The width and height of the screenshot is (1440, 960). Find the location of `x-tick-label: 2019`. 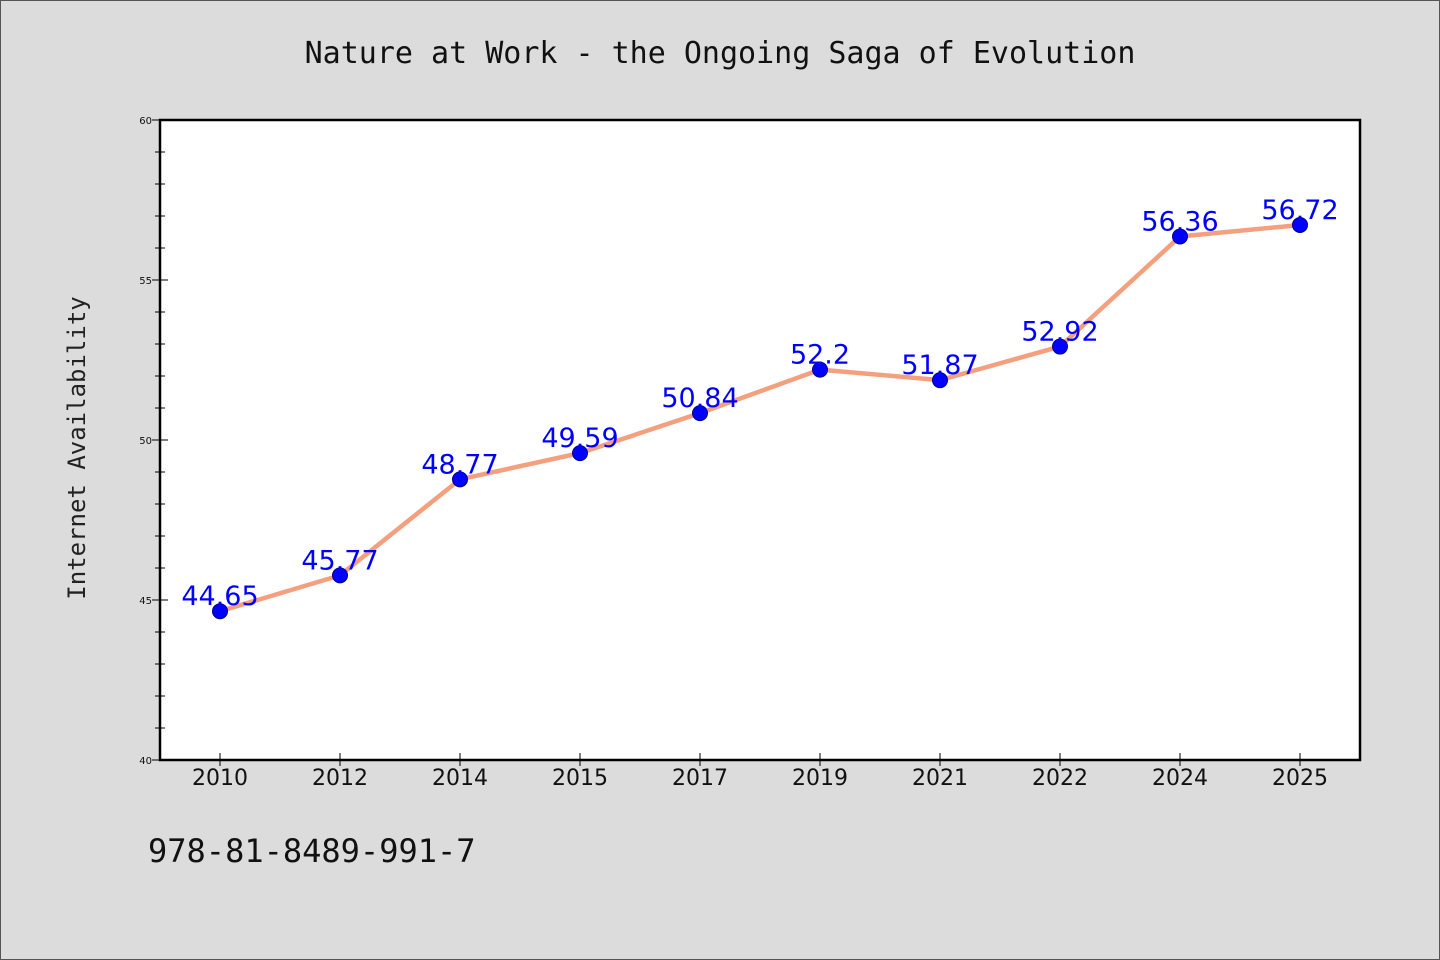

x-tick-label: 2019 is located at coordinates (820, 778).